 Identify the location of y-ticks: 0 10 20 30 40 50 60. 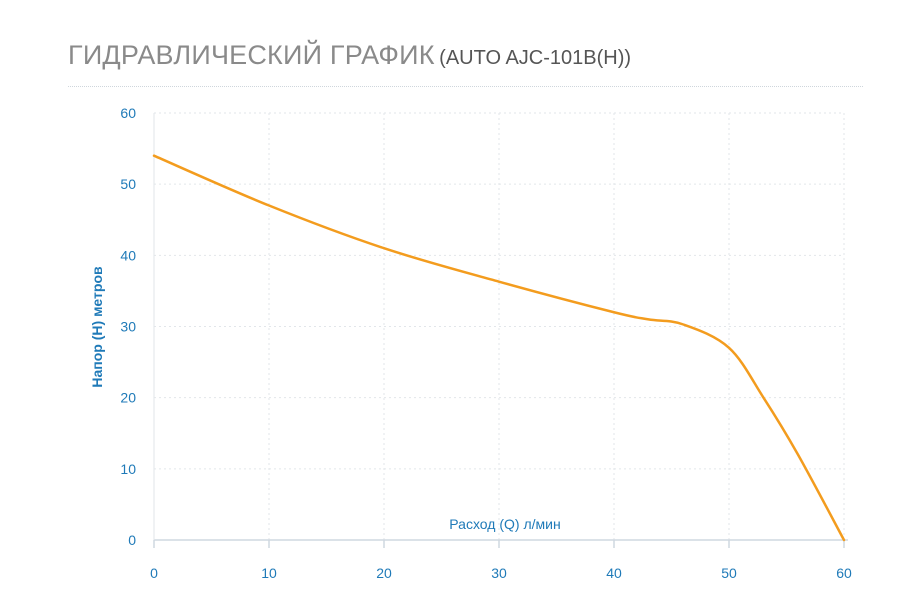
(128, 326).